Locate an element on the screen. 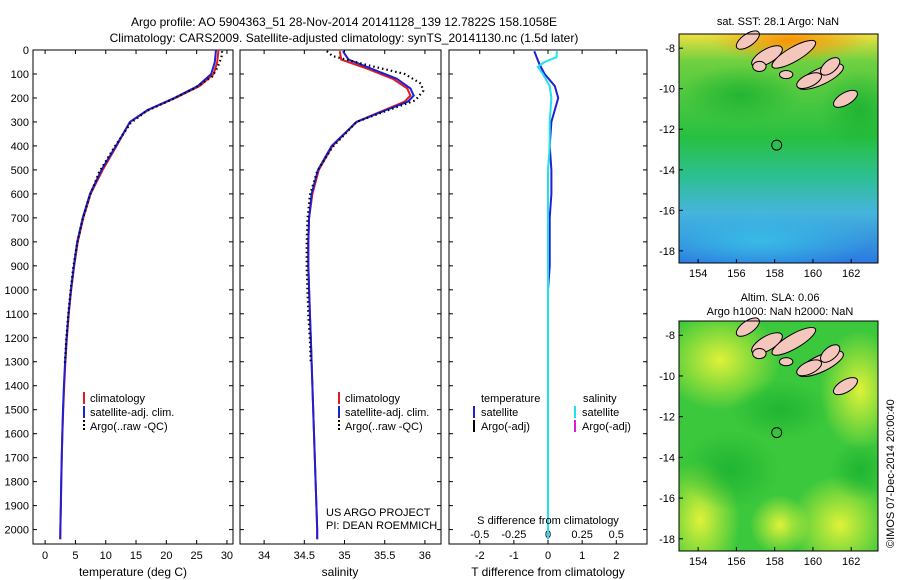 The height and width of the screenshot is (580, 900). x-tick-label: 35 is located at coordinates (344, 556).